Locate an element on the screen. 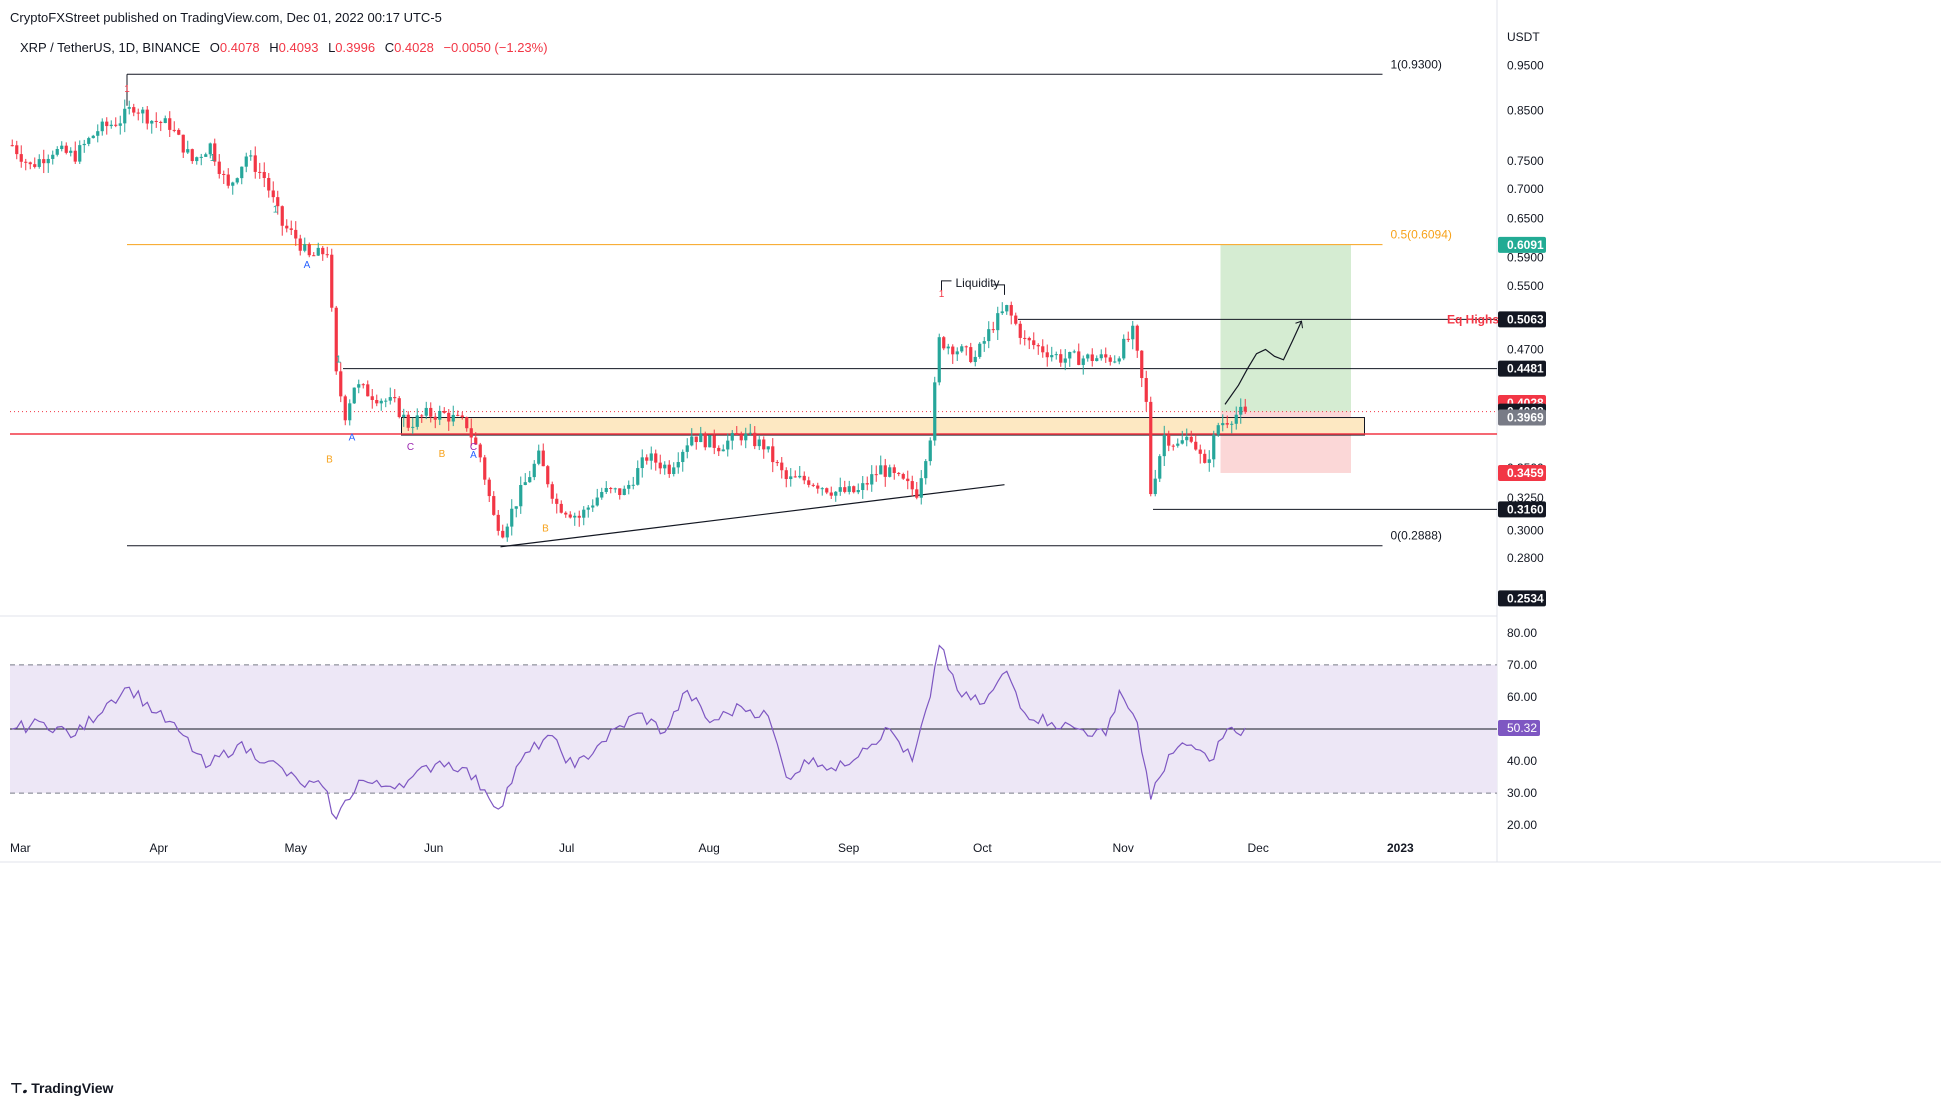 The height and width of the screenshot is (1105, 1941). time-tick-label: Aug is located at coordinates (709, 848).